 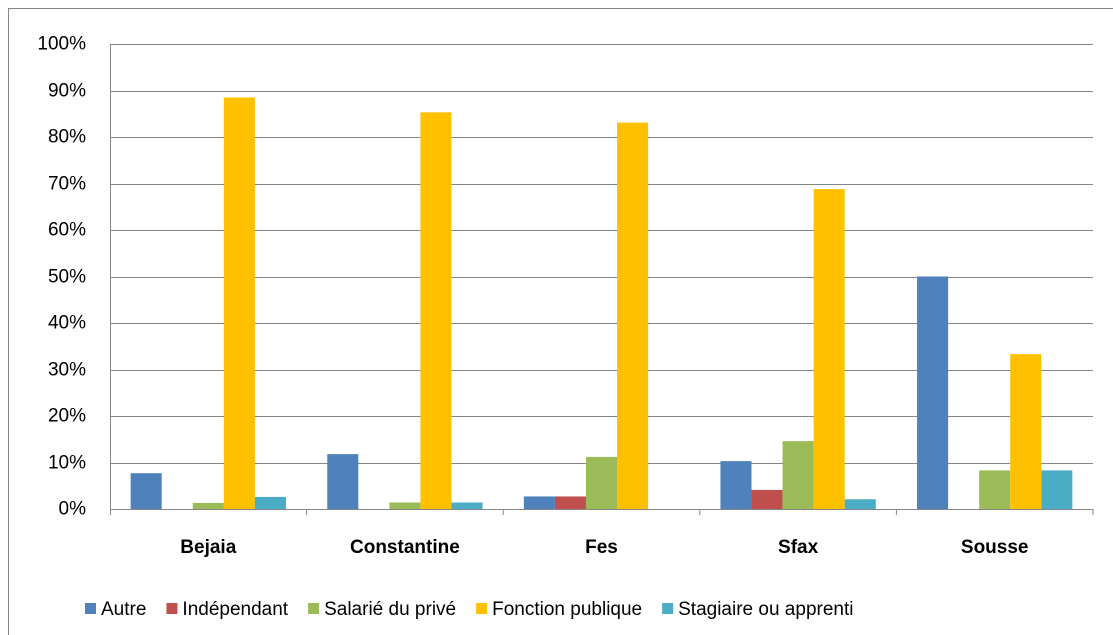 I want to click on x-tick-label: Fes, so click(x=601, y=547).